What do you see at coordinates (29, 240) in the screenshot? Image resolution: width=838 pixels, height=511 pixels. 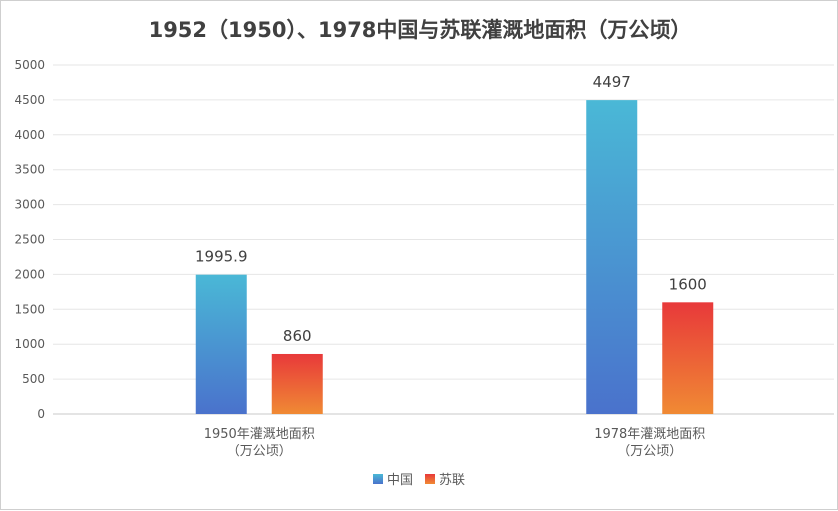 I see `y-tick-label: 2500` at bounding box center [29, 240].